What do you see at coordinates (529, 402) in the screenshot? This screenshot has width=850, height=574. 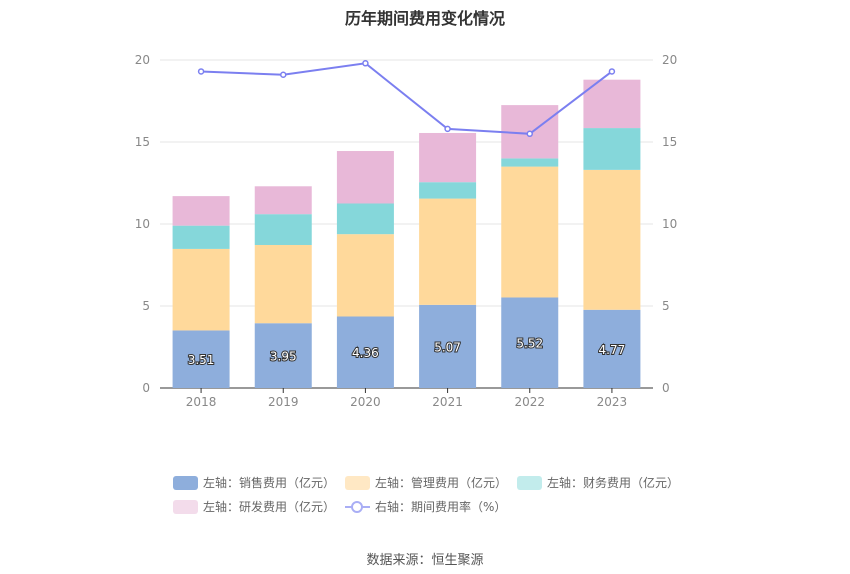 I see `x-tick-label: 2022` at bounding box center [529, 402].